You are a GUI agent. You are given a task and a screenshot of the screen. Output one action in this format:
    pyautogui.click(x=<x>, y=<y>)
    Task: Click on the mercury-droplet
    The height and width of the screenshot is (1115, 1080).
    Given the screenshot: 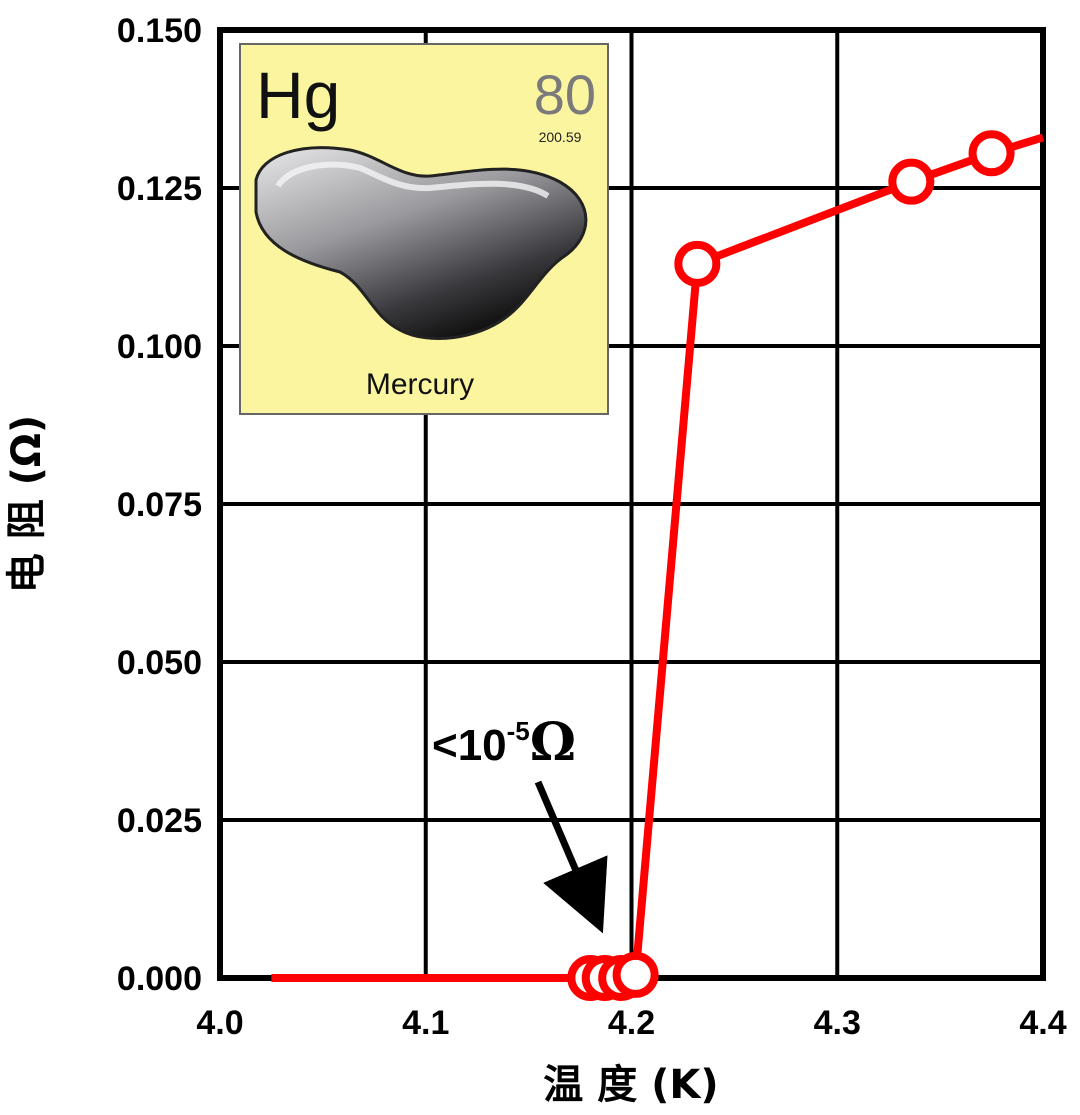 What is the action you would take?
    pyautogui.click(x=421, y=243)
    